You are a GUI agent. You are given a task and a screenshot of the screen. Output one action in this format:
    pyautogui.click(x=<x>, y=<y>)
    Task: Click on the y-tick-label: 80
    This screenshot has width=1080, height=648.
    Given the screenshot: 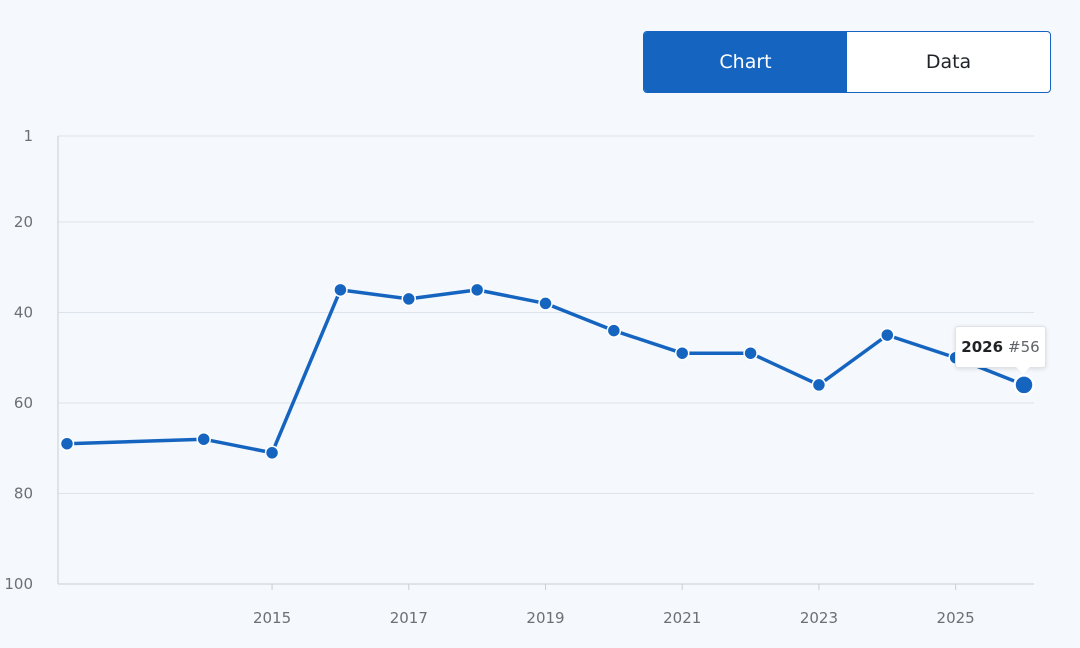 What is the action you would take?
    pyautogui.click(x=23, y=493)
    